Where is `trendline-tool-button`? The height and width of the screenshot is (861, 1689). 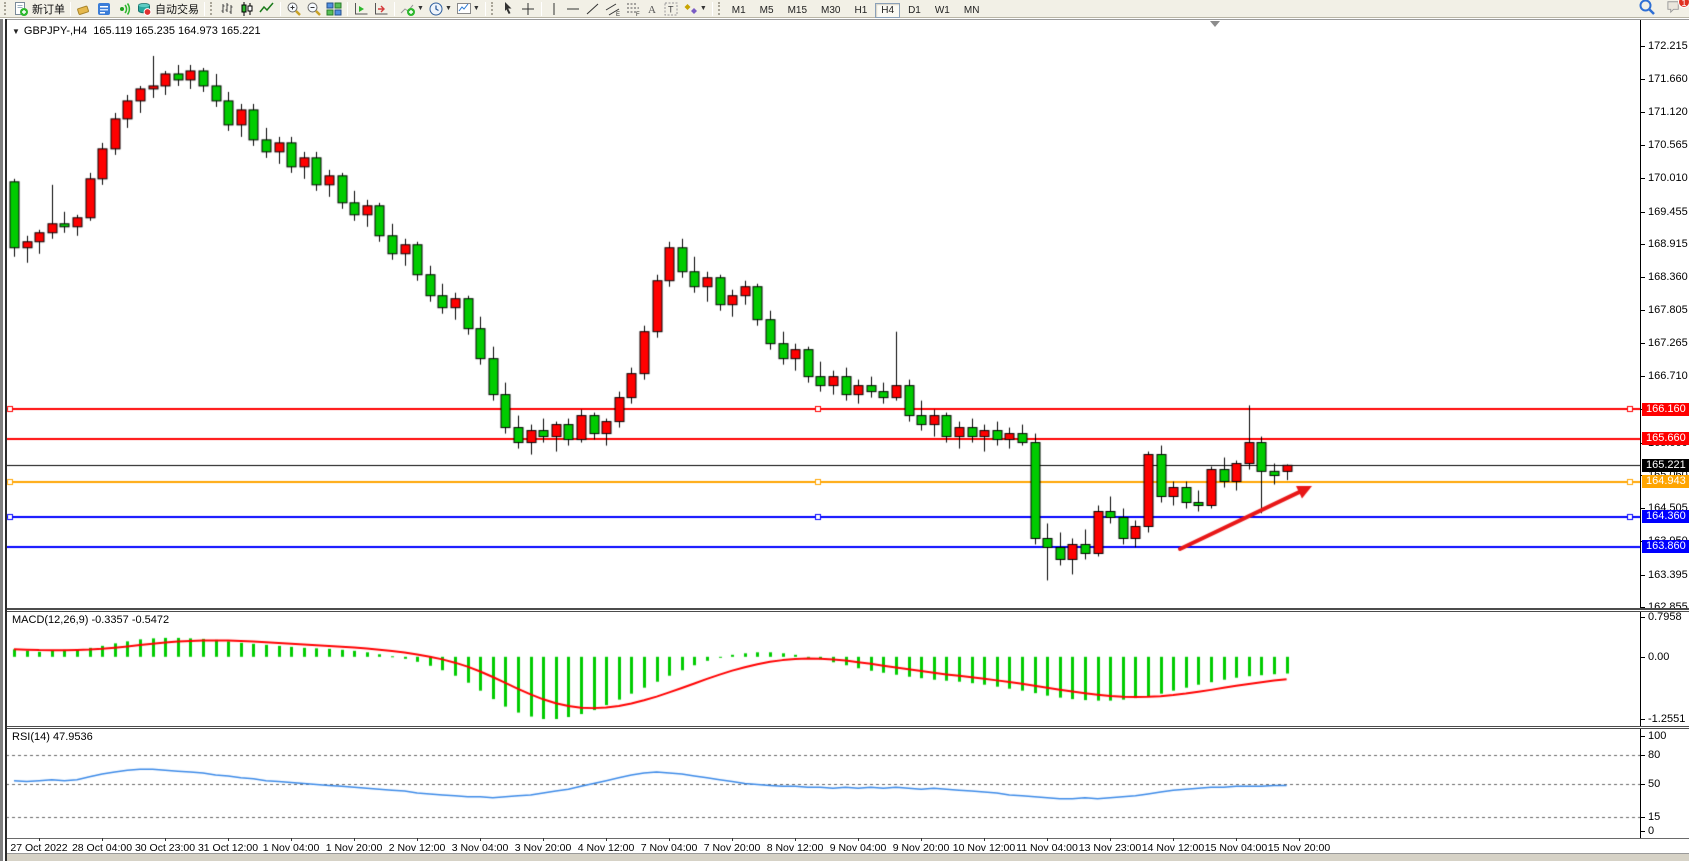
trendline-tool-button is located at coordinates (593, 8).